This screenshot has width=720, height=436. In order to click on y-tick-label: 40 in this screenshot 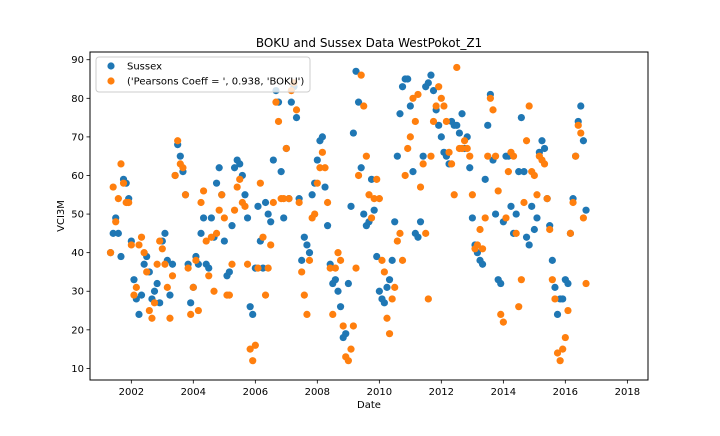, I will do `click(77, 253)`.